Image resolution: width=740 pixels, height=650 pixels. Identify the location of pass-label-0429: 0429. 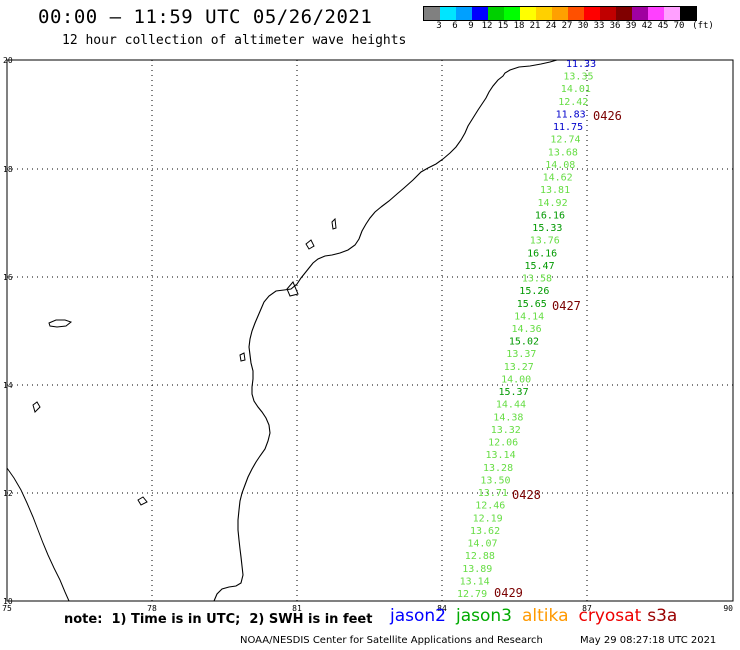
(508, 593).